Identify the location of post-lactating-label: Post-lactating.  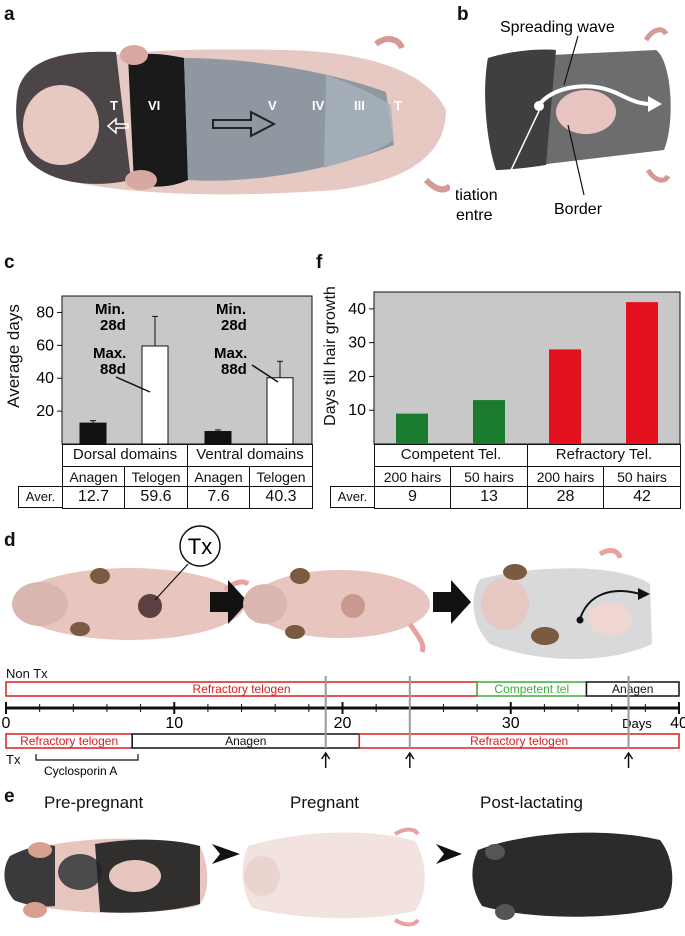
(531, 802).